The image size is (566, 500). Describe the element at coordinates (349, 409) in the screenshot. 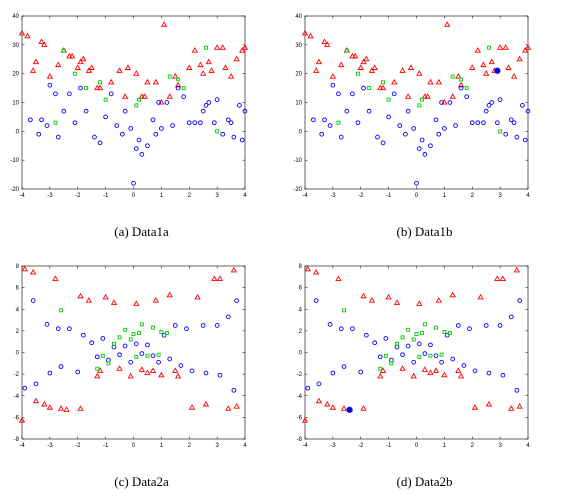

I see `highlighted-point` at that location.